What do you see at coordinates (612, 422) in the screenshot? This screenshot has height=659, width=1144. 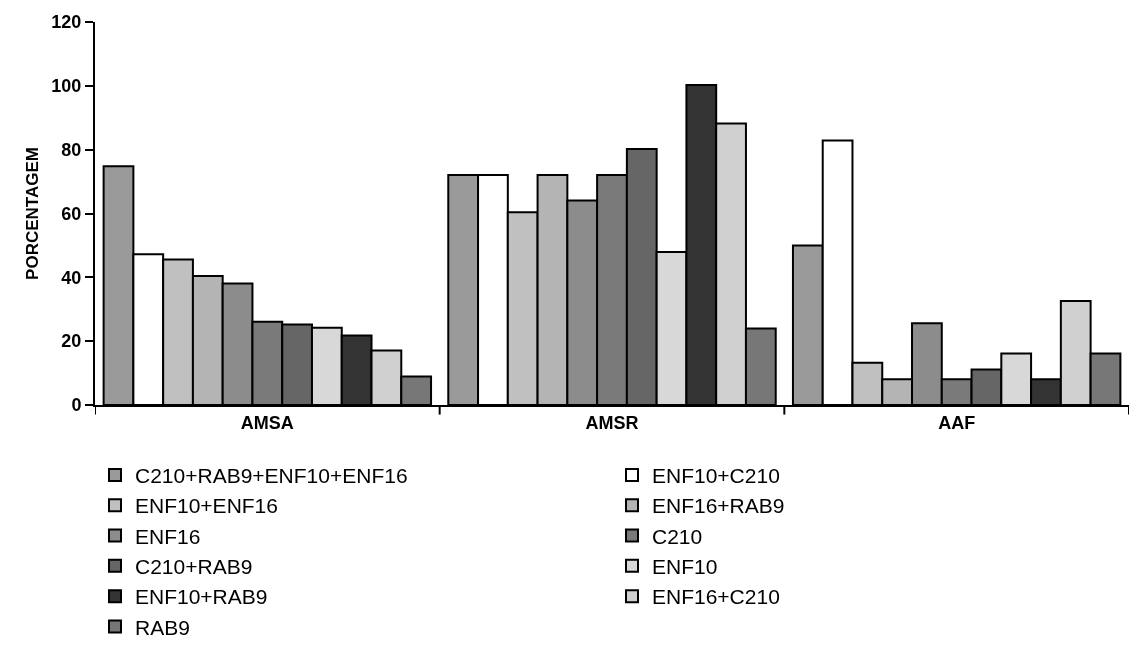 I see `x-tick-label: AMSR` at bounding box center [612, 422].